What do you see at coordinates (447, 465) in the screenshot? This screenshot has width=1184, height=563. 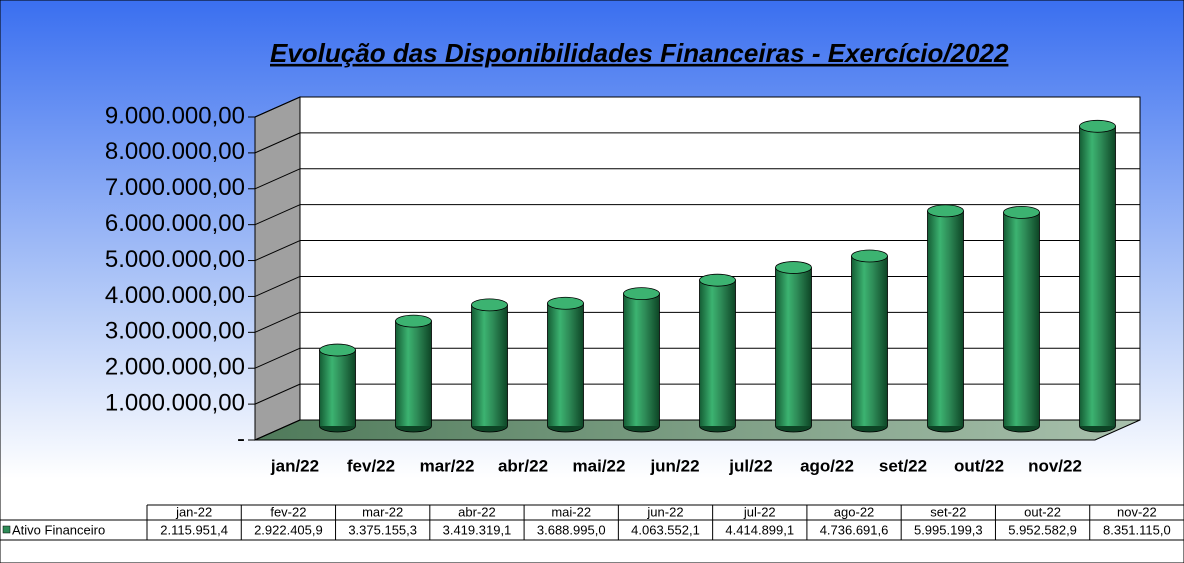 I see `x-tick-label: mar/22` at bounding box center [447, 465].